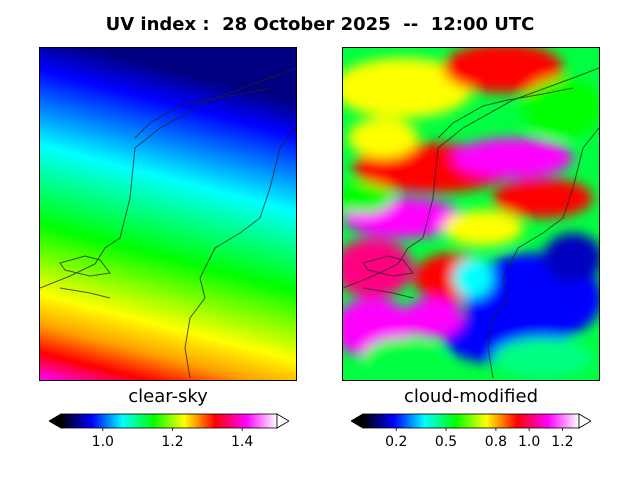 The image size is (640, 480). Describe the element at coordinates (471, 396) in the screenshot. I see `cloud-modified-label: cloud-modified` at that location.